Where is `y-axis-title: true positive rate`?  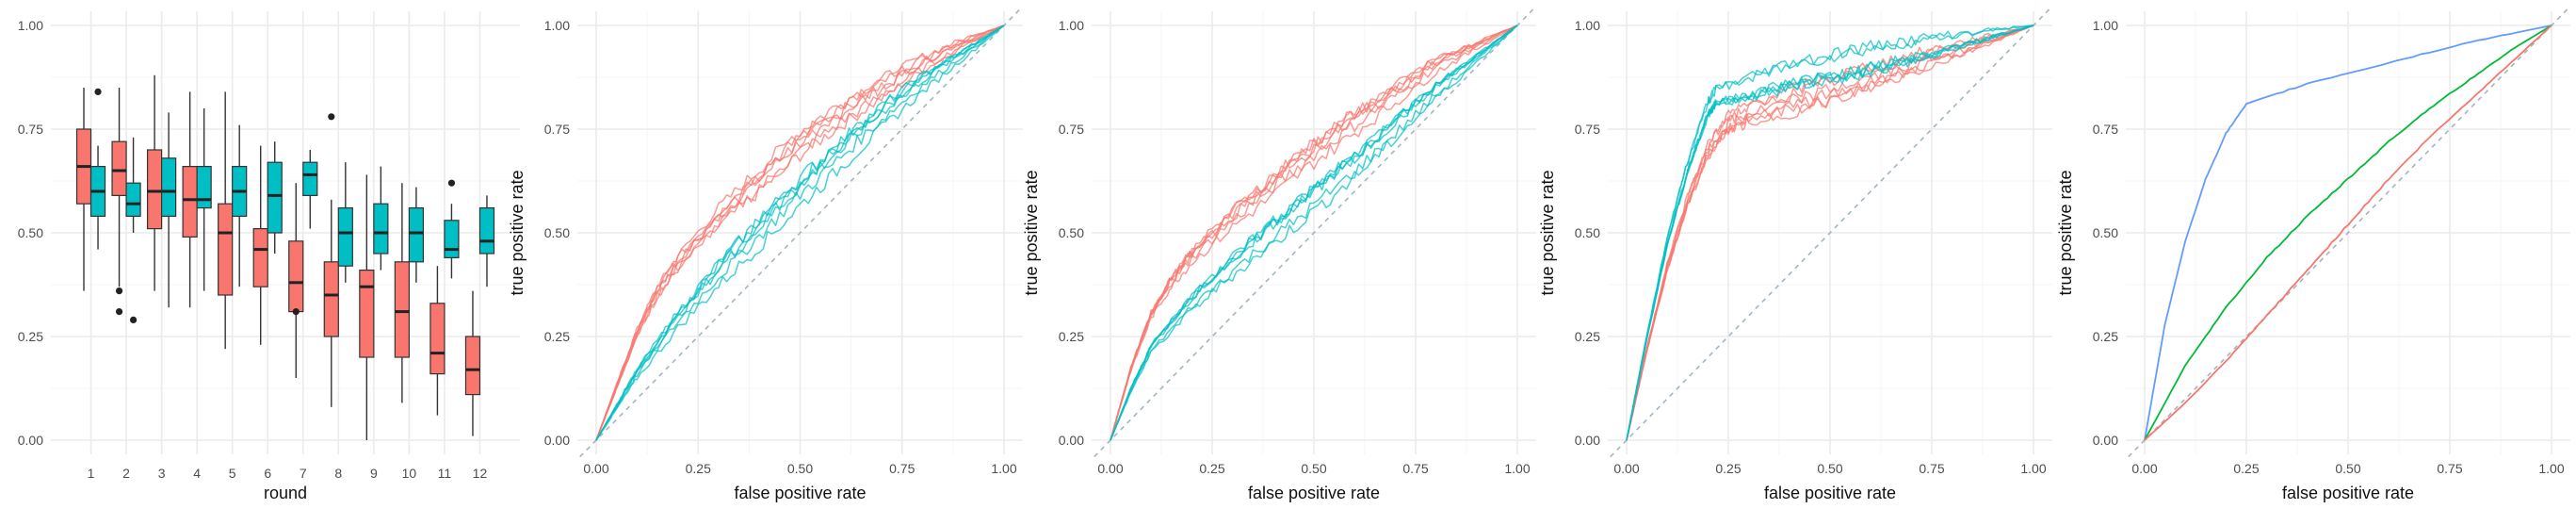
y-axis-title: true positive rate is located at coordinates (1031, 232).